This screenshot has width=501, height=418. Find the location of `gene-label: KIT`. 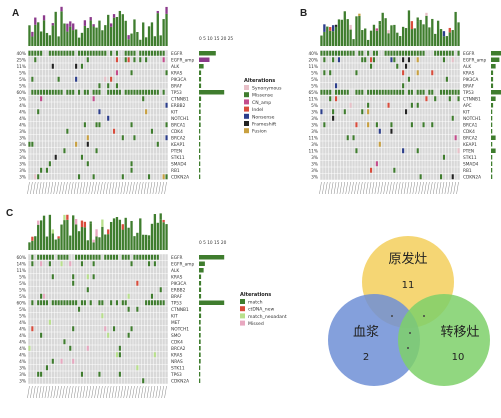

gene-label: KIT is located at coordinates (466, 112).